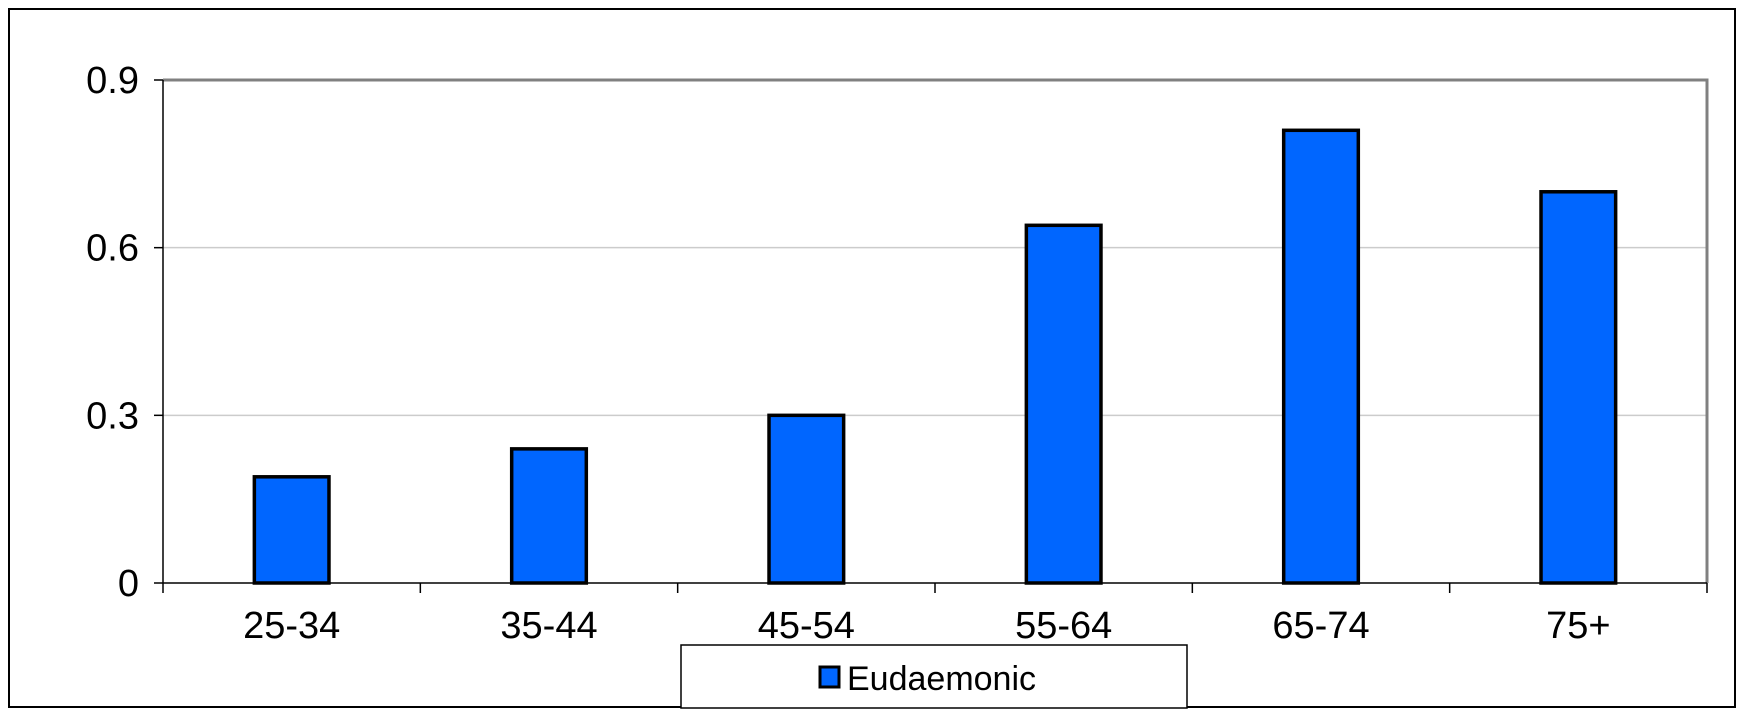  What do you see at coordinates (806, 626) in the screenshot?
I see `x-tick-label: 45-54` at bounding box center [806, 626].